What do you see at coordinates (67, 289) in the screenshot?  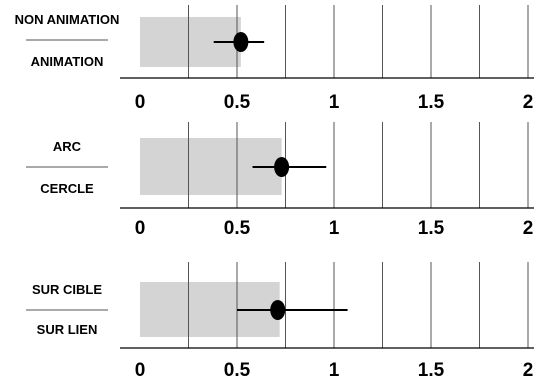 I see `category-label-top: SUR CIBLE` at bounding box center [67, 289].